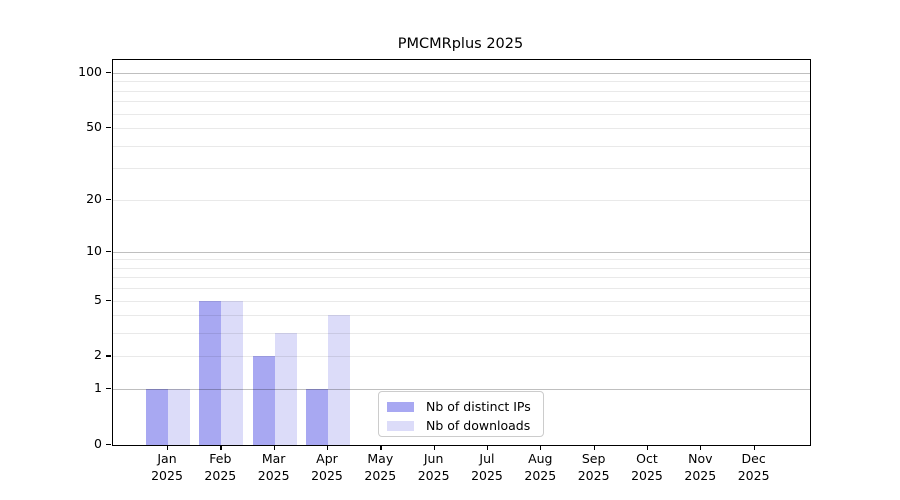  What do you see at coordinates (400, 425) in the screenshot?
I see `legend-swatch-downloads` at bounding box center [400, 425].